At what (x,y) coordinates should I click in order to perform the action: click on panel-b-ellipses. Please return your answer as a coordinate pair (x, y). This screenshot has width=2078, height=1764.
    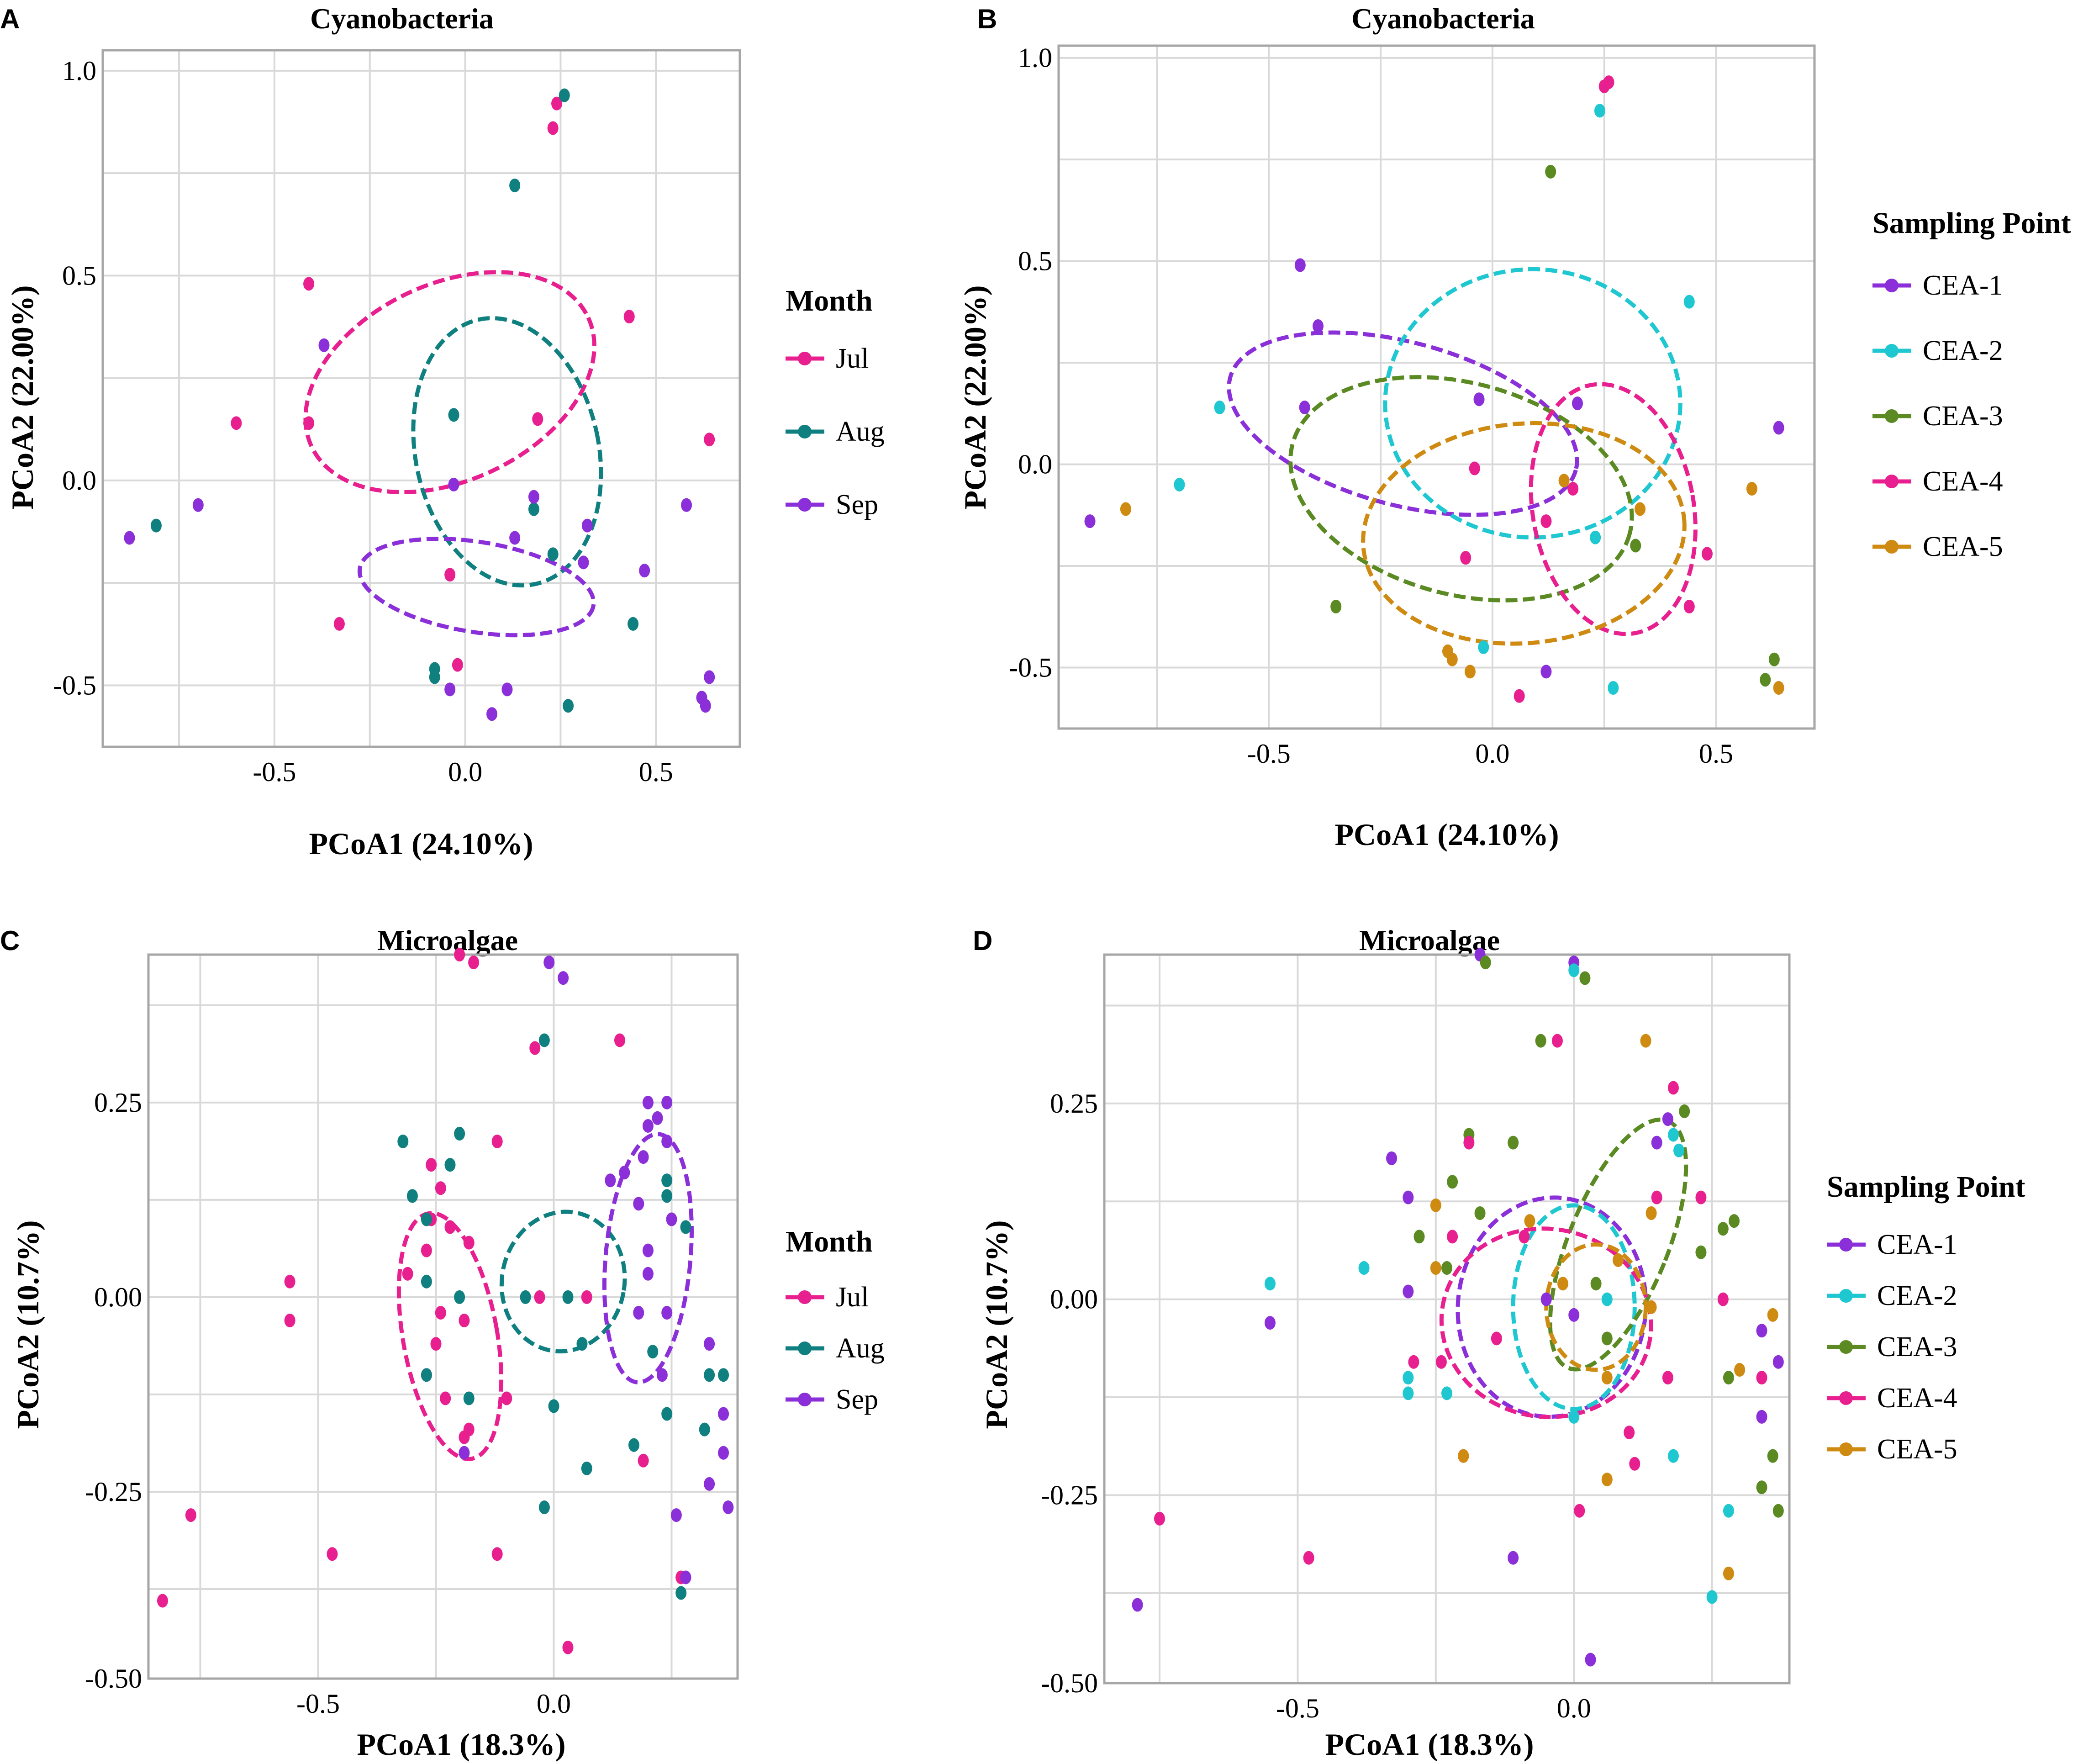
    Looking at the image, I should click on (1462, 456).